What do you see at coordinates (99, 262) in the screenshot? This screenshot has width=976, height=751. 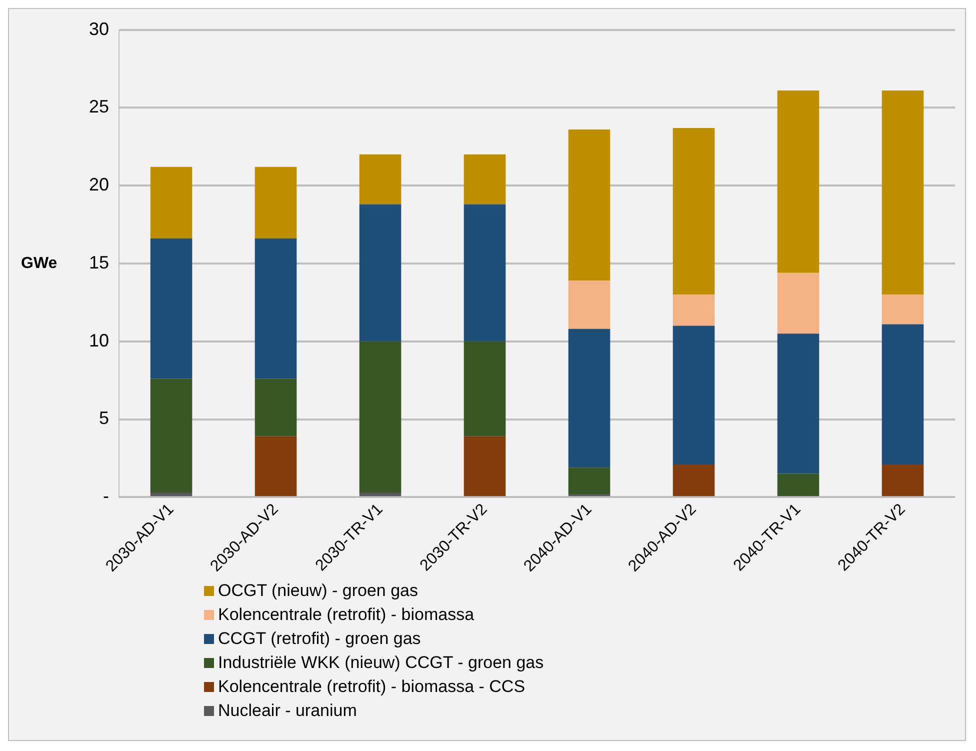 I see `y-tick-label: 15` at bounding box center [99, 262].